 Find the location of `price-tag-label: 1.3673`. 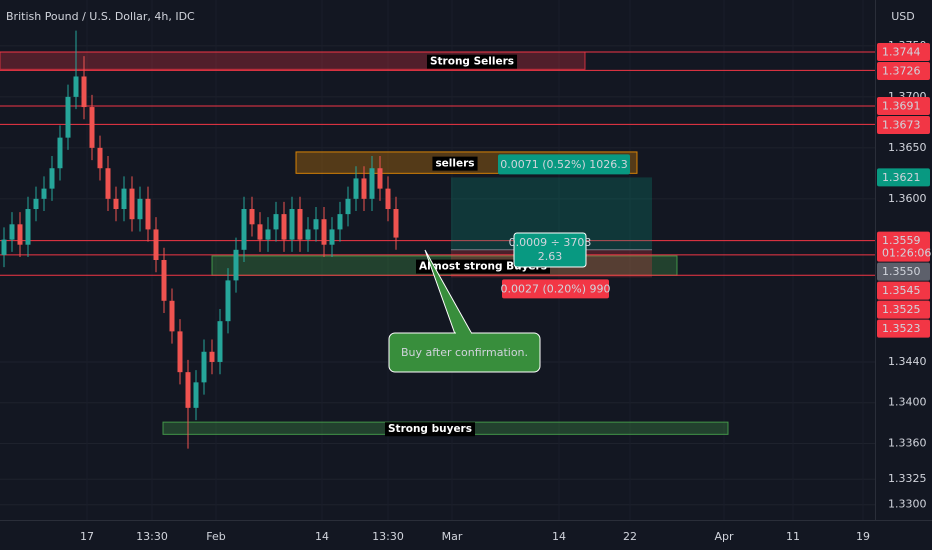

price-tag-label: 1.3673 is located at coordinates (901, 125).